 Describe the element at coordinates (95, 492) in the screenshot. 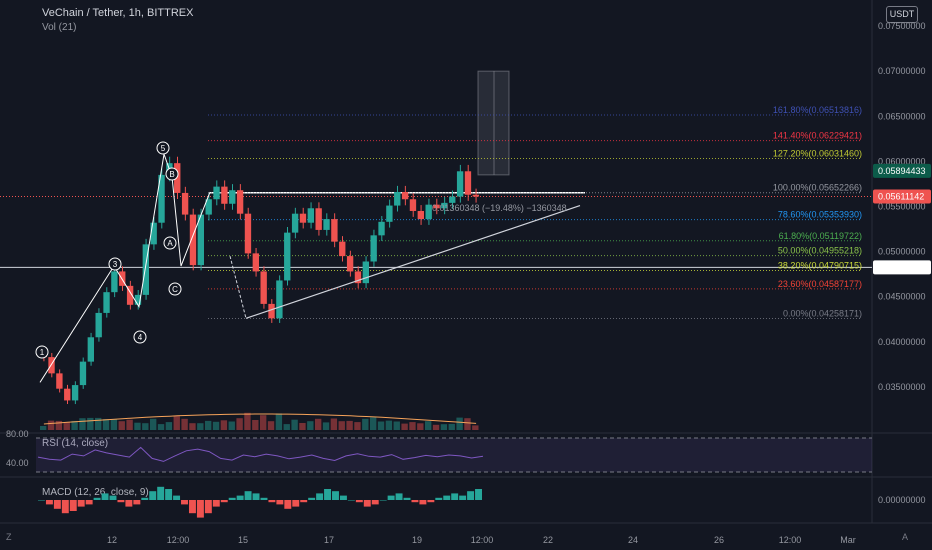

I see `macd-indicator-label: MACD (12, 26, close, 9)` at that location.